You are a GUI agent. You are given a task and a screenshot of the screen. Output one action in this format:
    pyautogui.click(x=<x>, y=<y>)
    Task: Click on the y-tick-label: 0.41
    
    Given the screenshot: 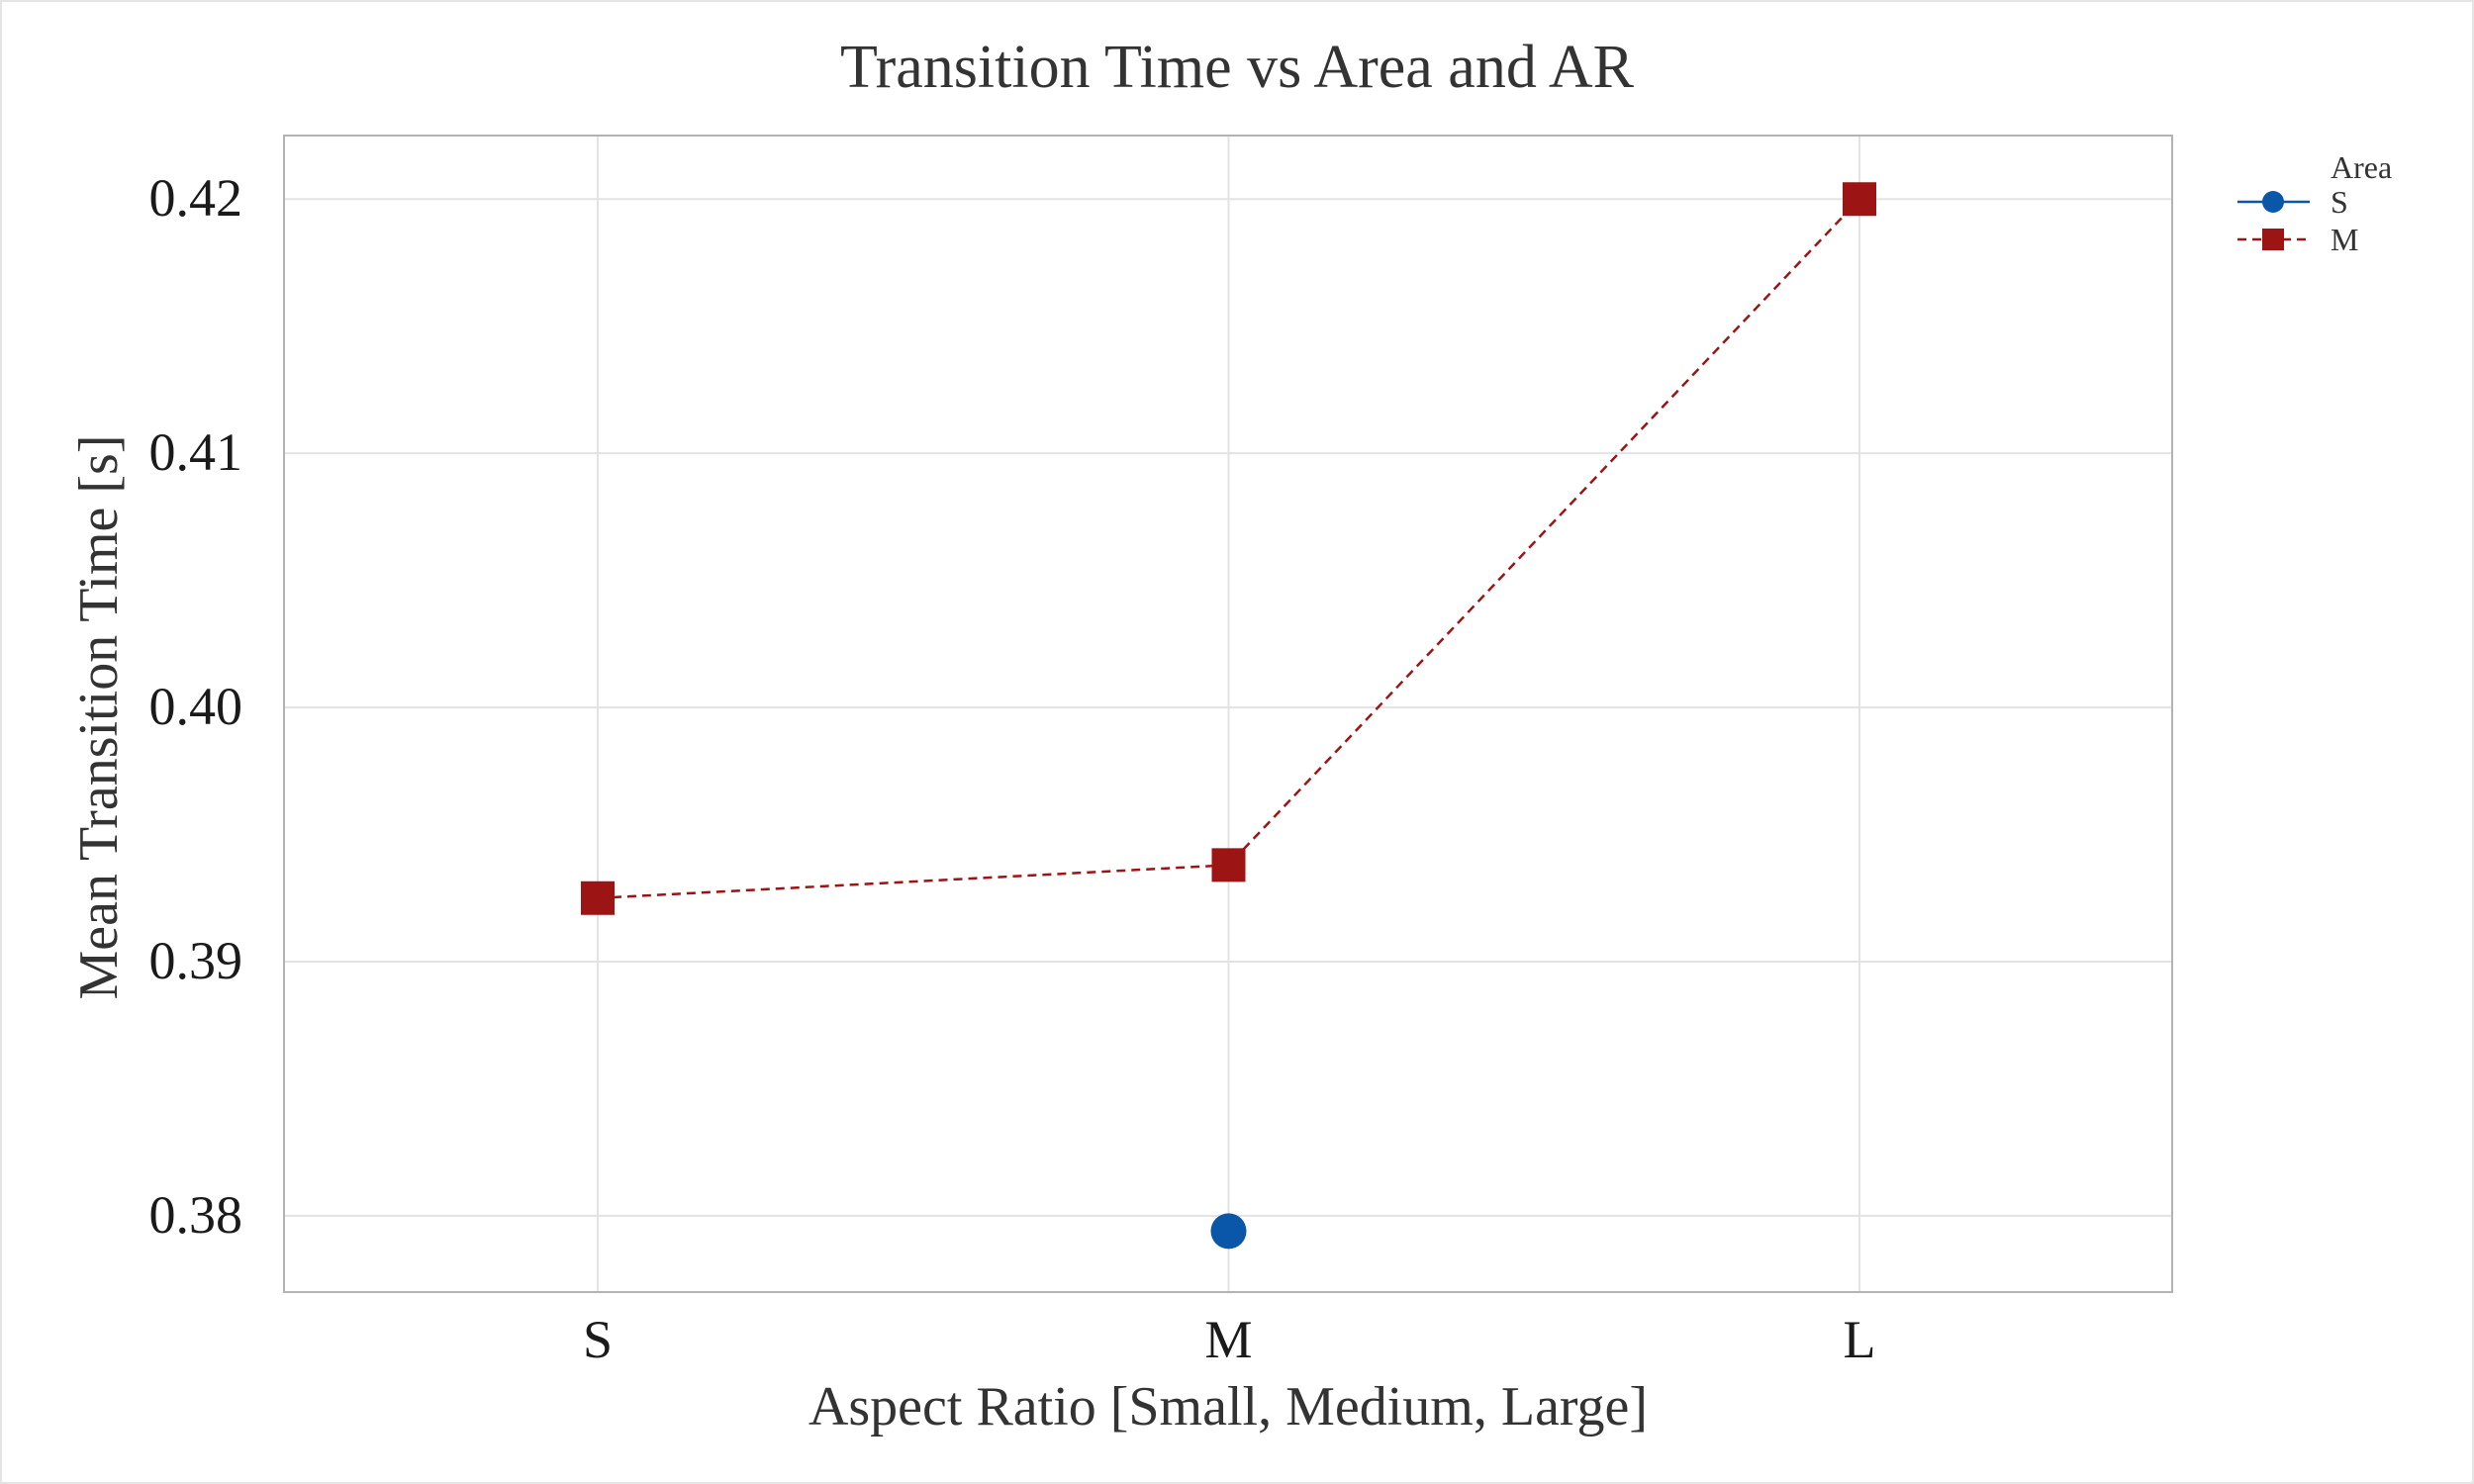 What is the action you would take?
    pyautogui.click(x=196, y=452)
    